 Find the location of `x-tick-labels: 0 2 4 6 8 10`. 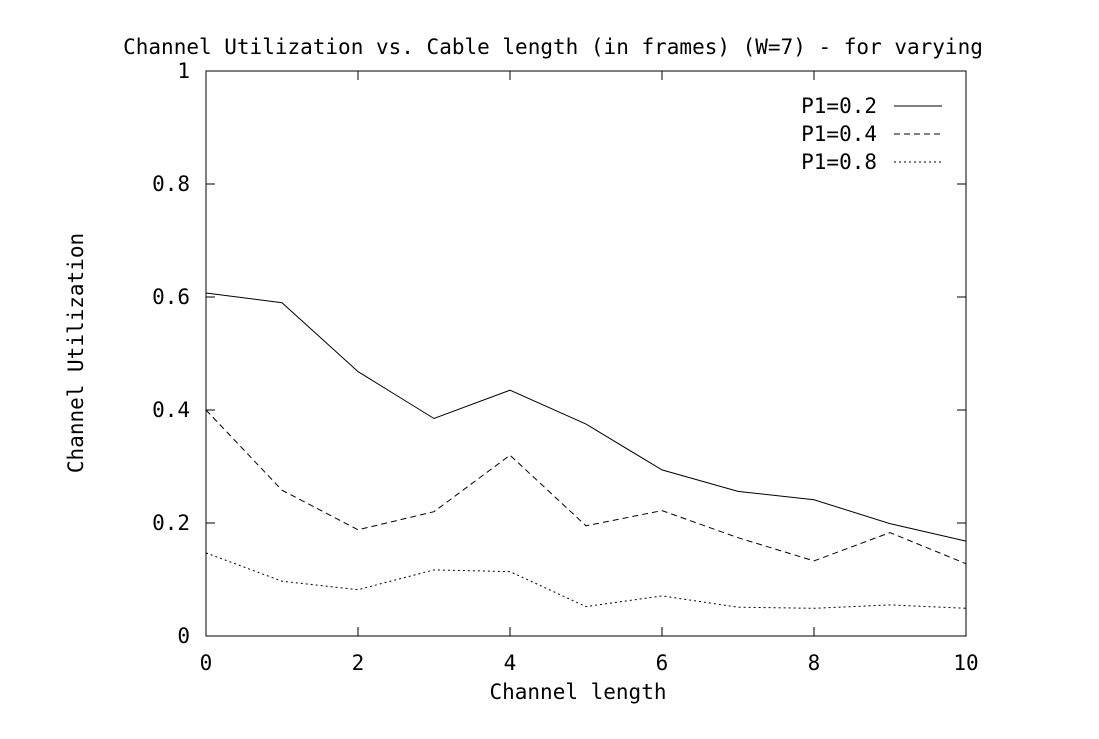

x-tick-labels: 0 2 4 6 8 10 is located at coordinates (589, 663).